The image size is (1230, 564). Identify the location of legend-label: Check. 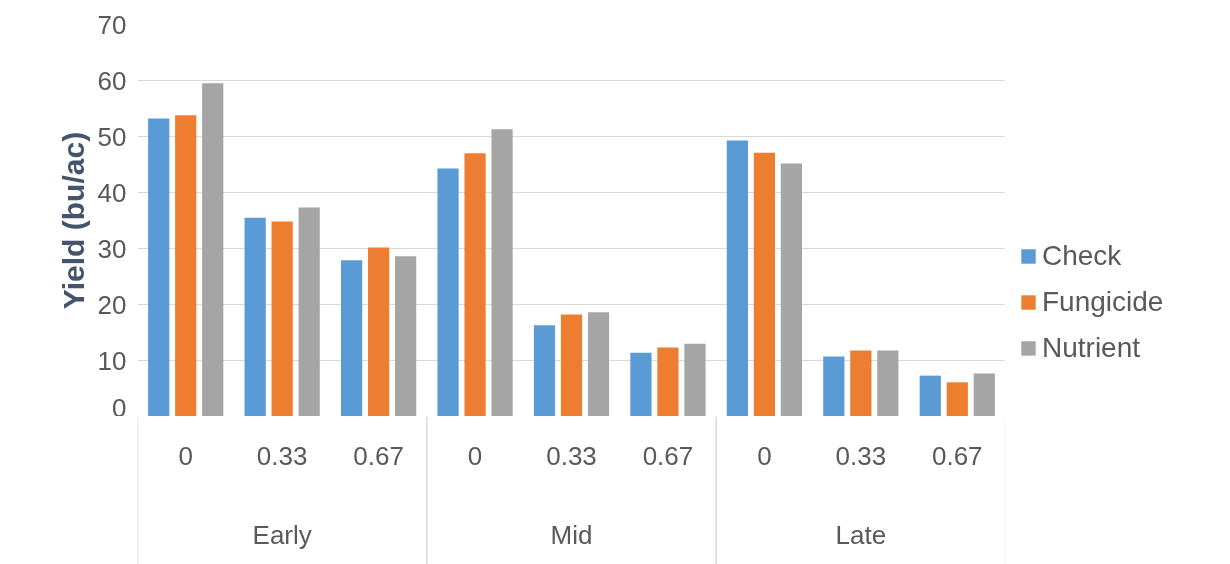
(1082, 256).